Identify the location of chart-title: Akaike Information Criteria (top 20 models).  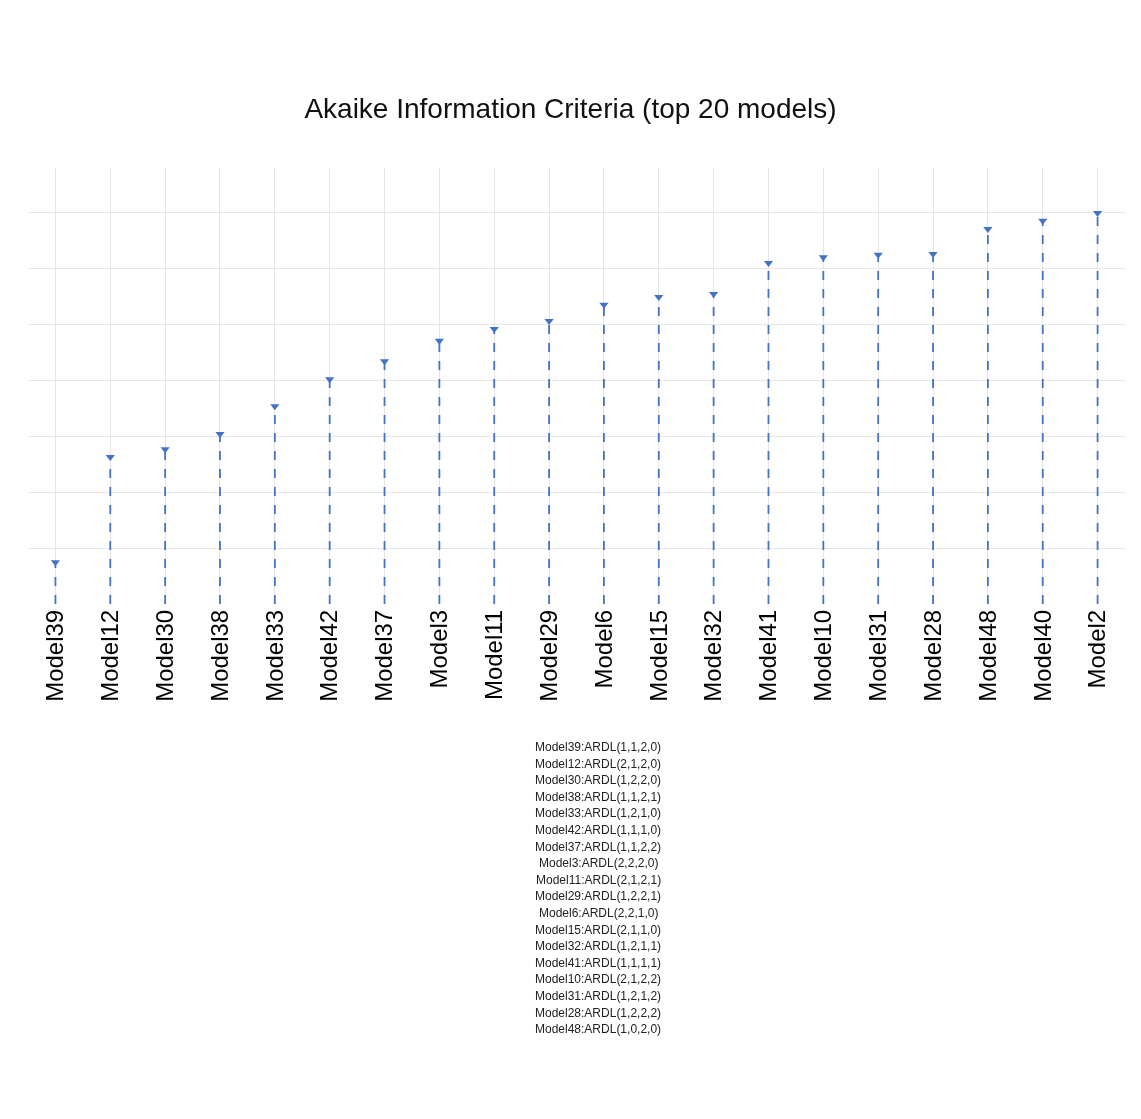
(570, 108).